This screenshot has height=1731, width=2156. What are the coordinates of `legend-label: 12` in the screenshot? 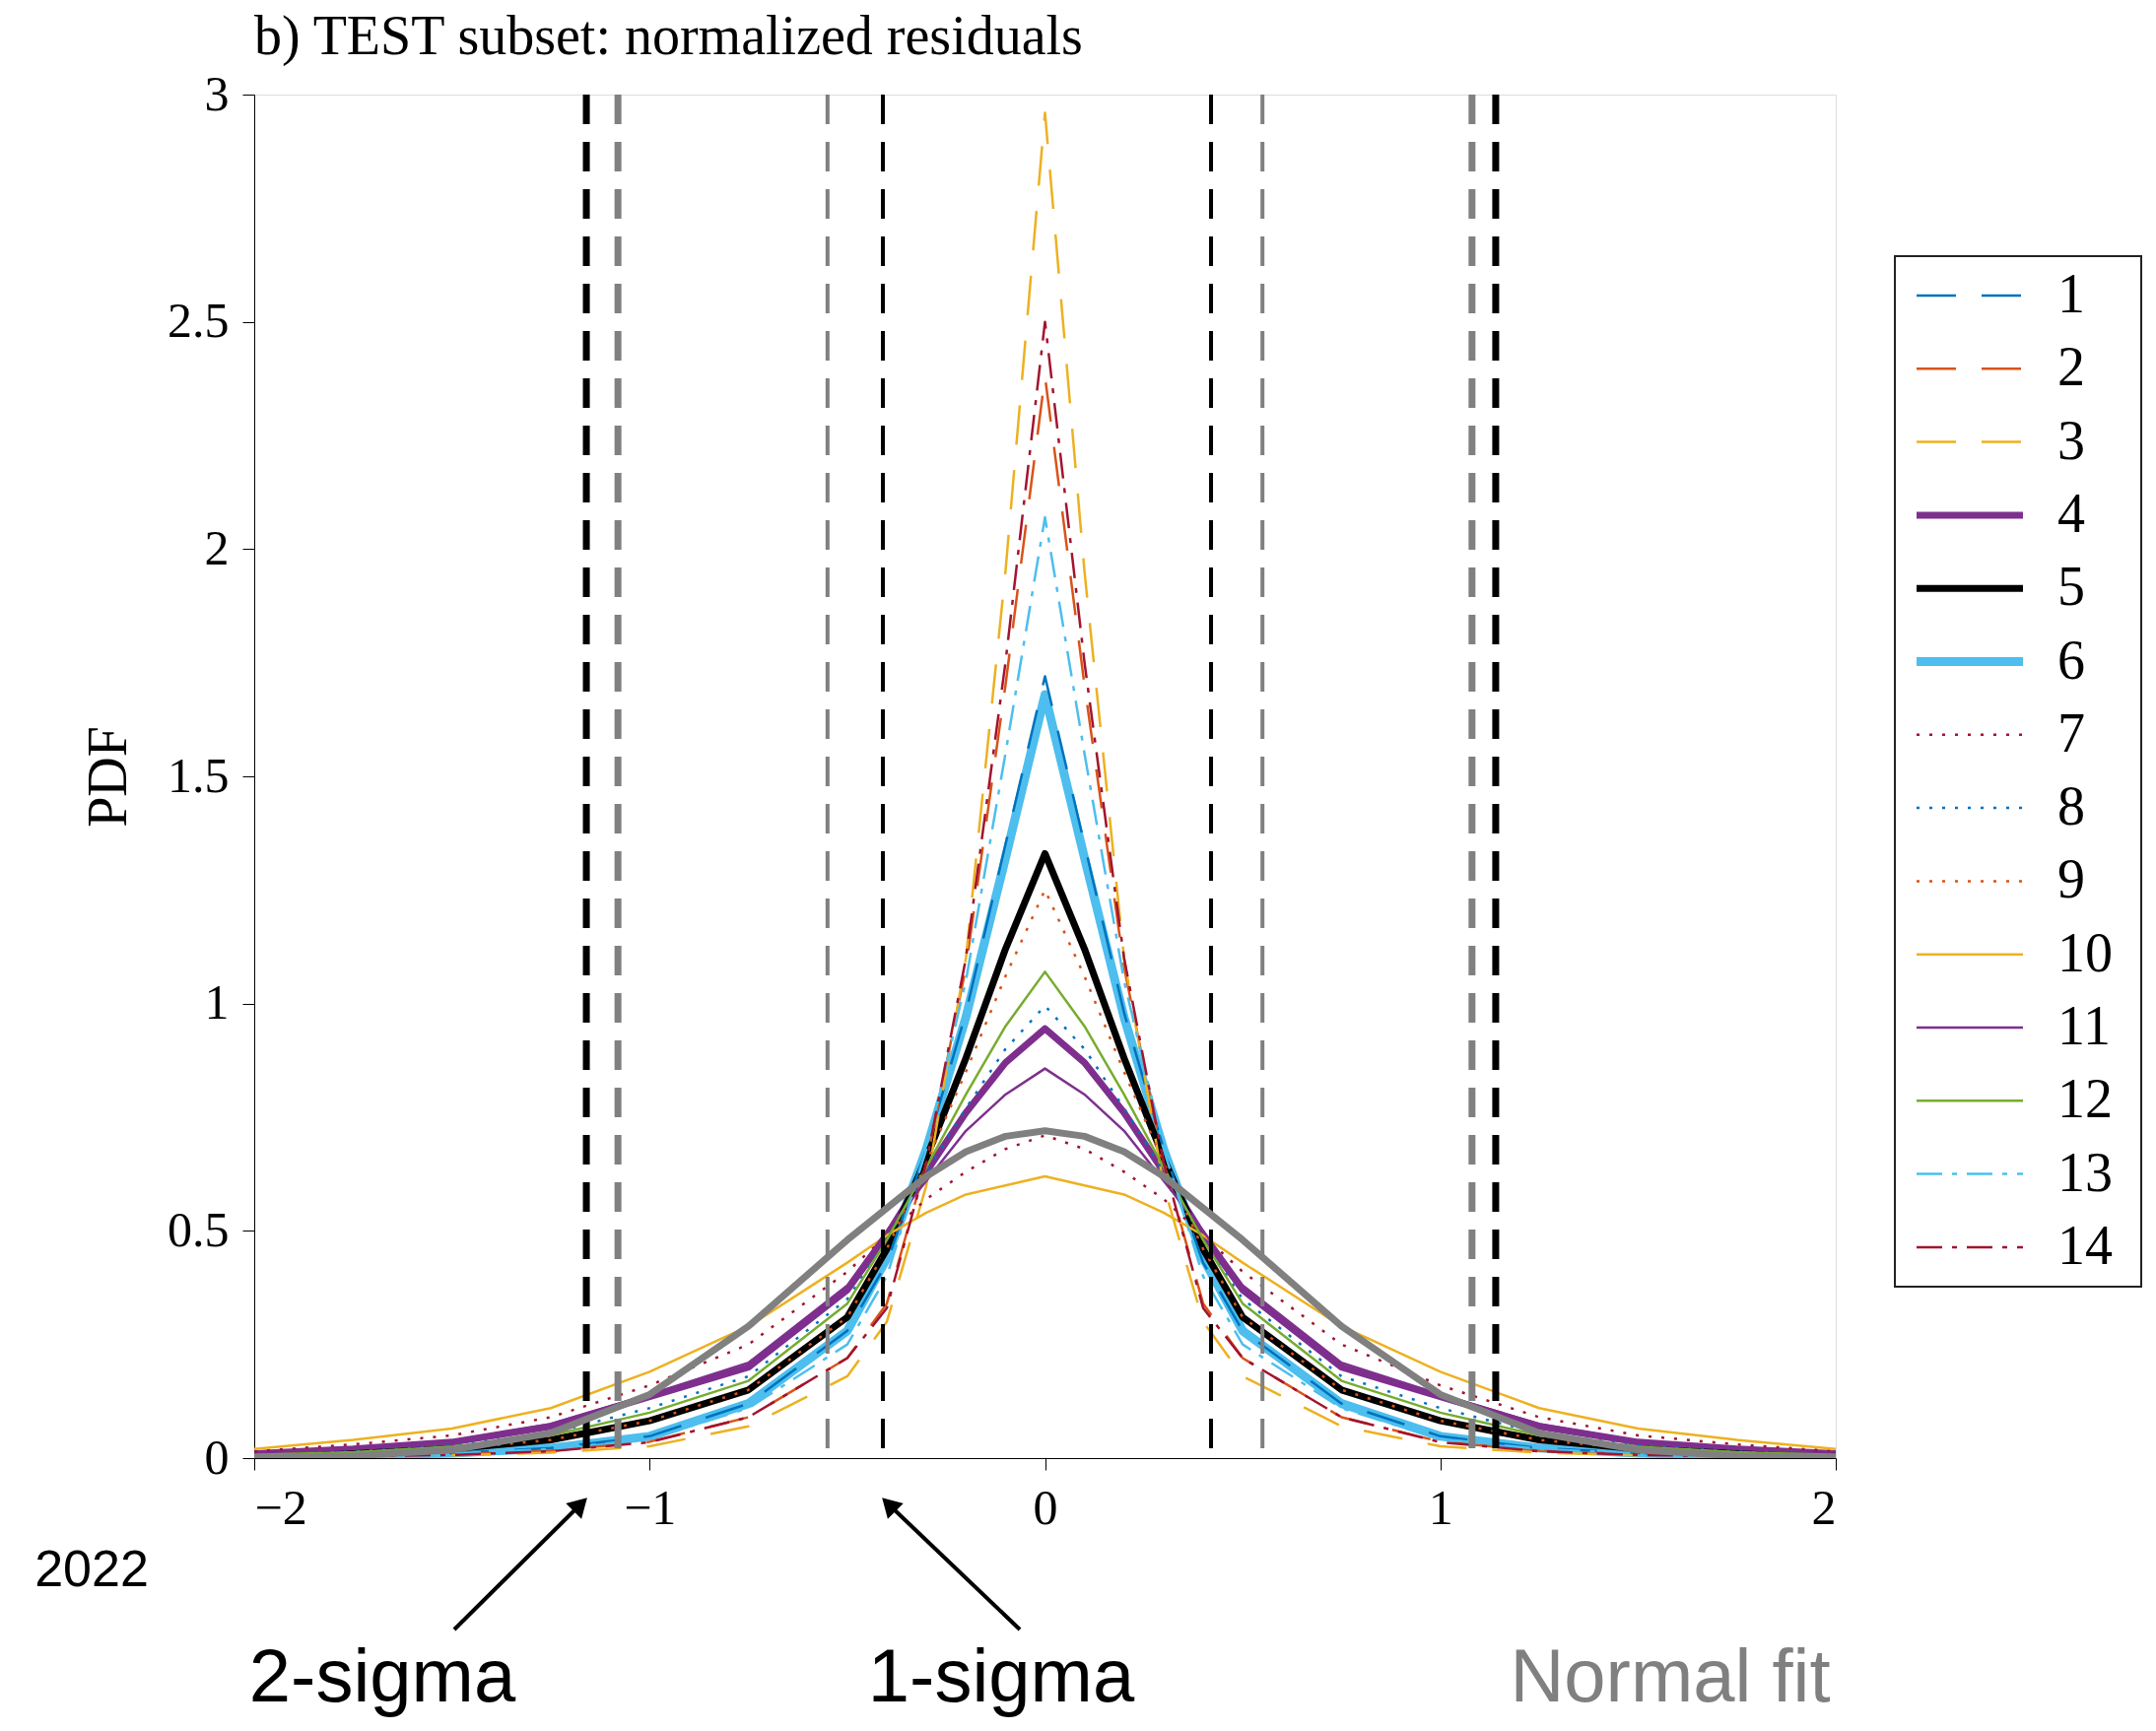 It's located at (2085, 1099).